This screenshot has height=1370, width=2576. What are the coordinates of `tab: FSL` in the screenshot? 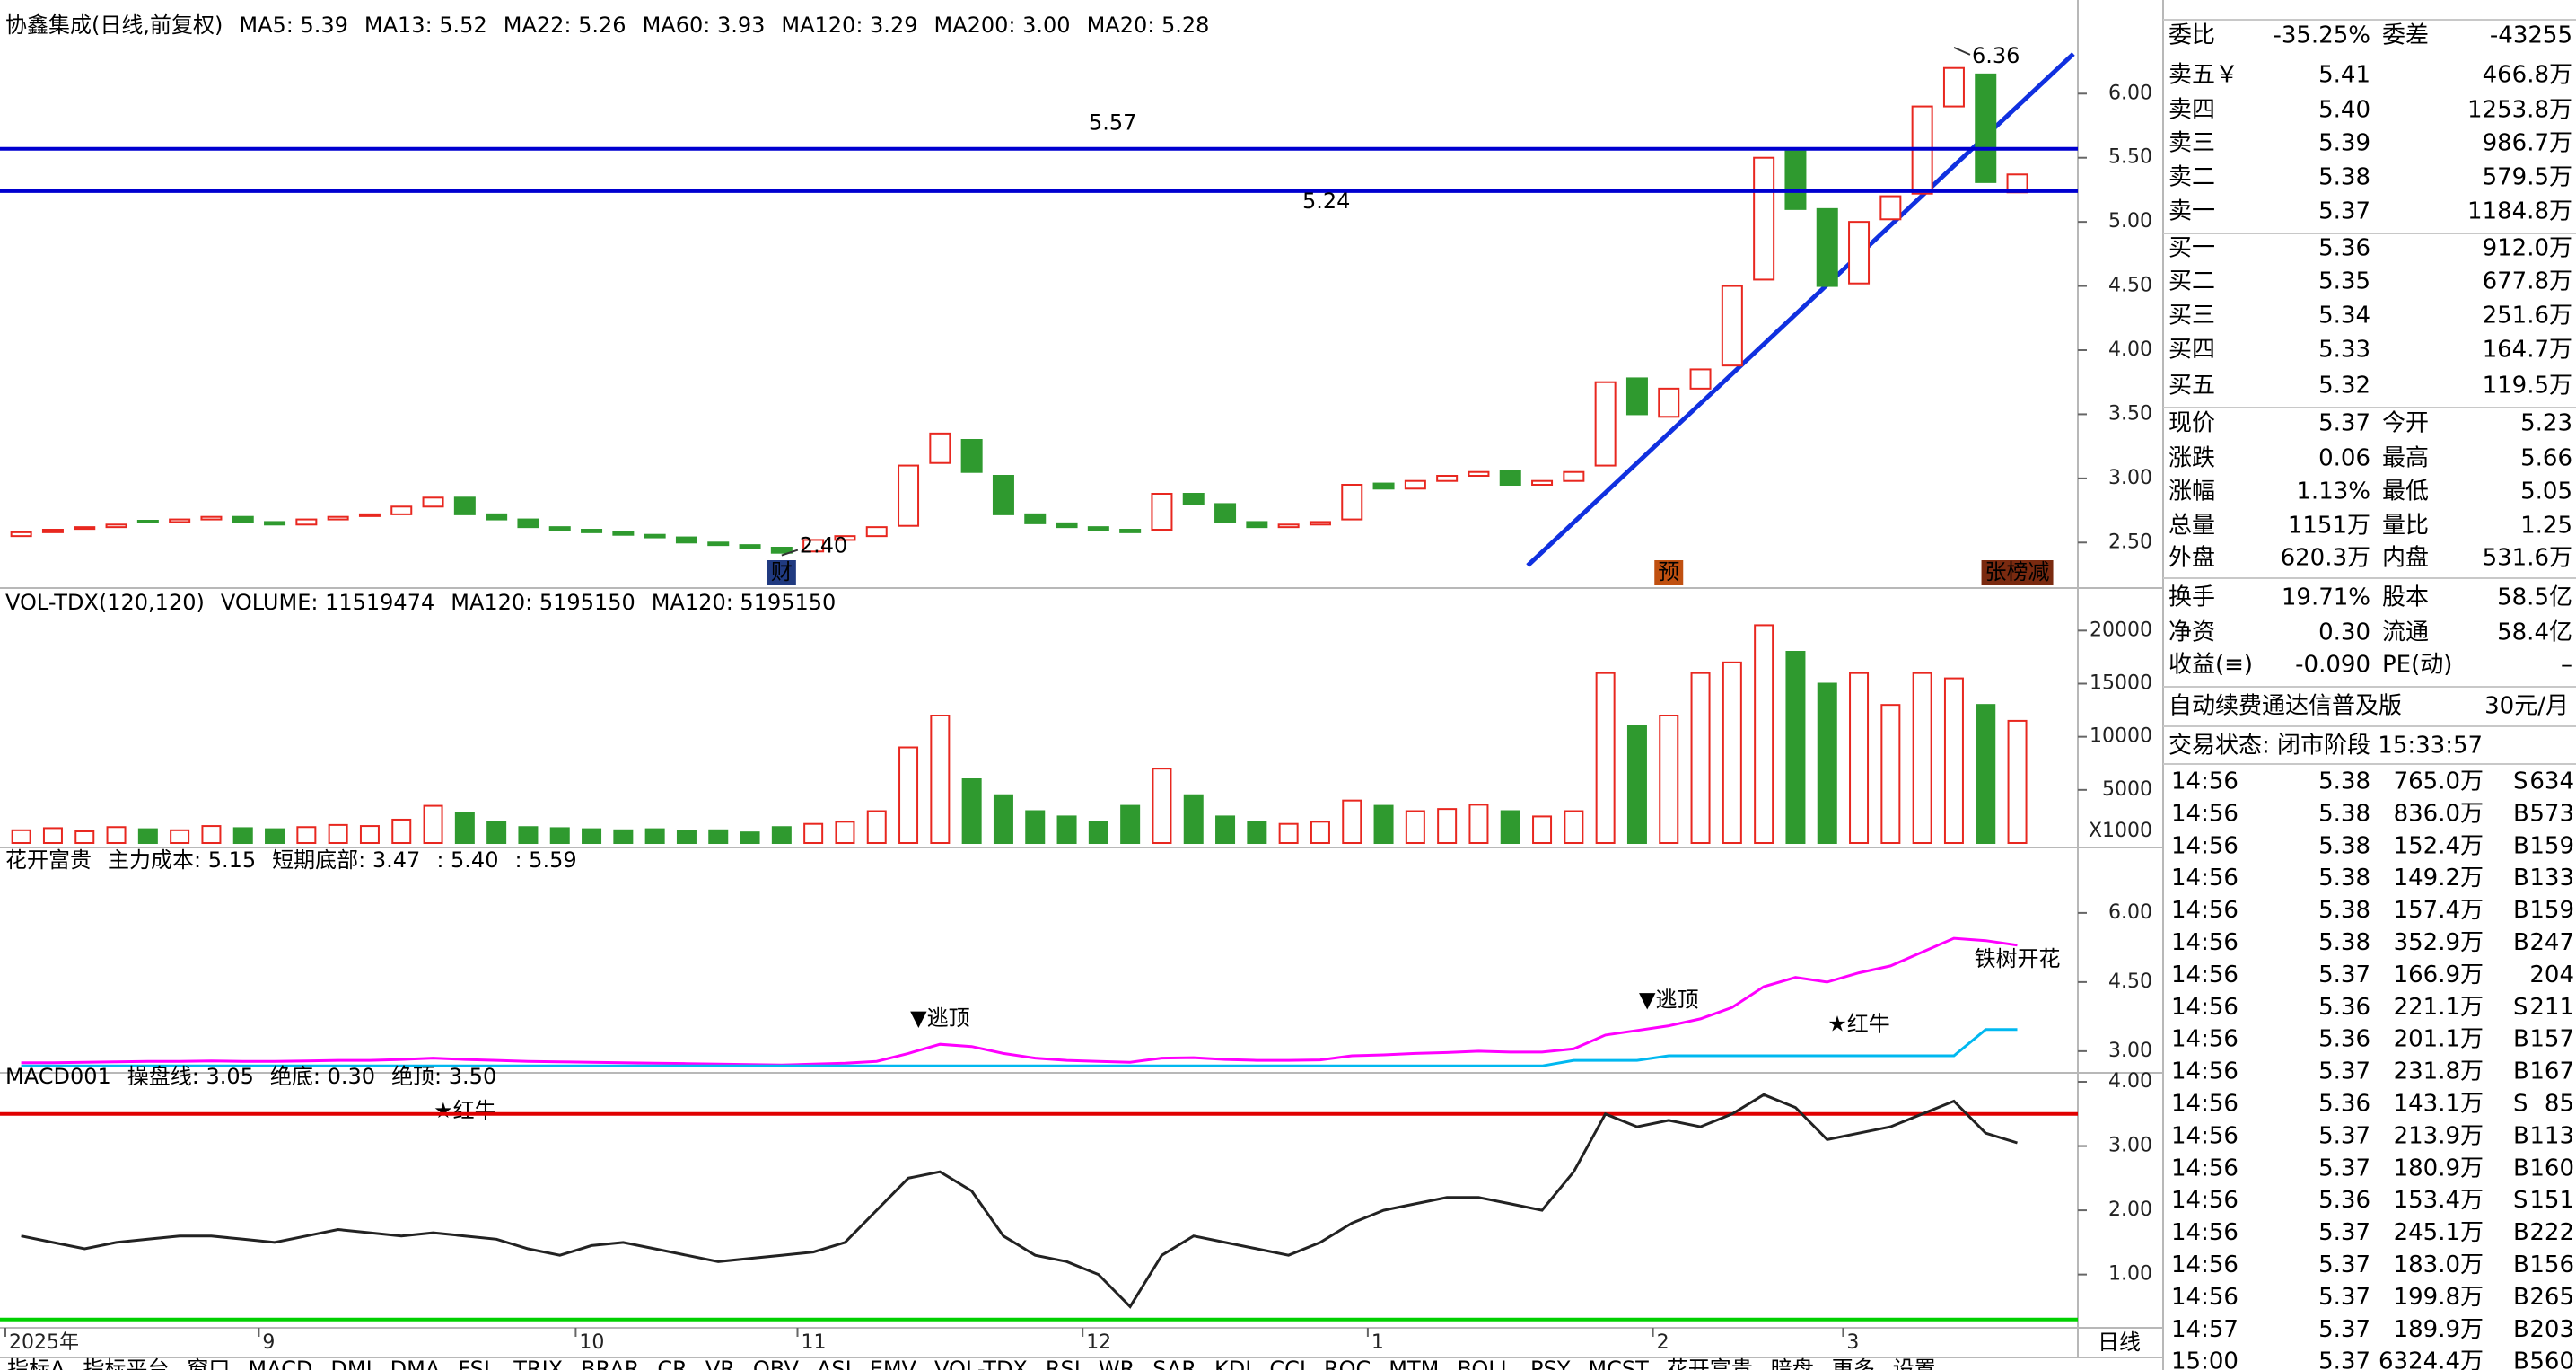 It's located at (477, 1363).